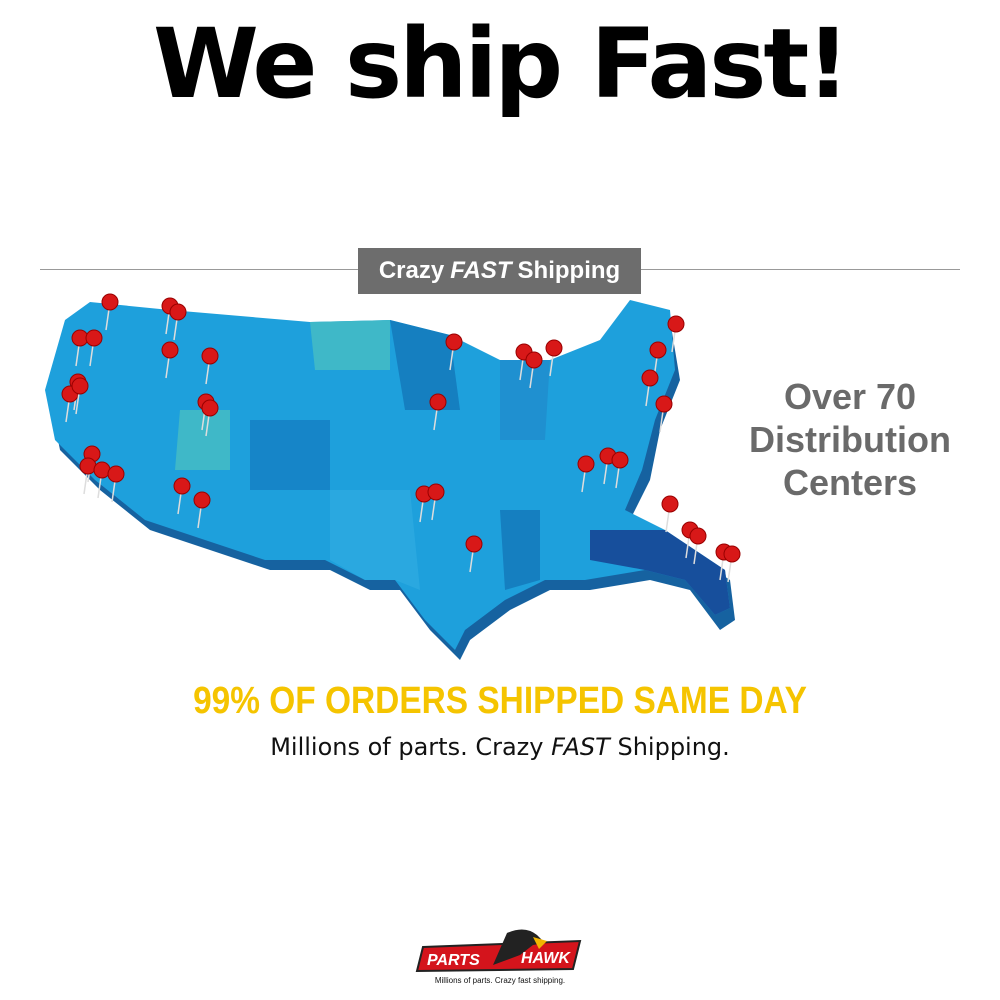 The width and height of the screenshot is (1000, 1000). I want to click on distribution-centers-text: Over 70 Distribution Centers, so click(850, 439).